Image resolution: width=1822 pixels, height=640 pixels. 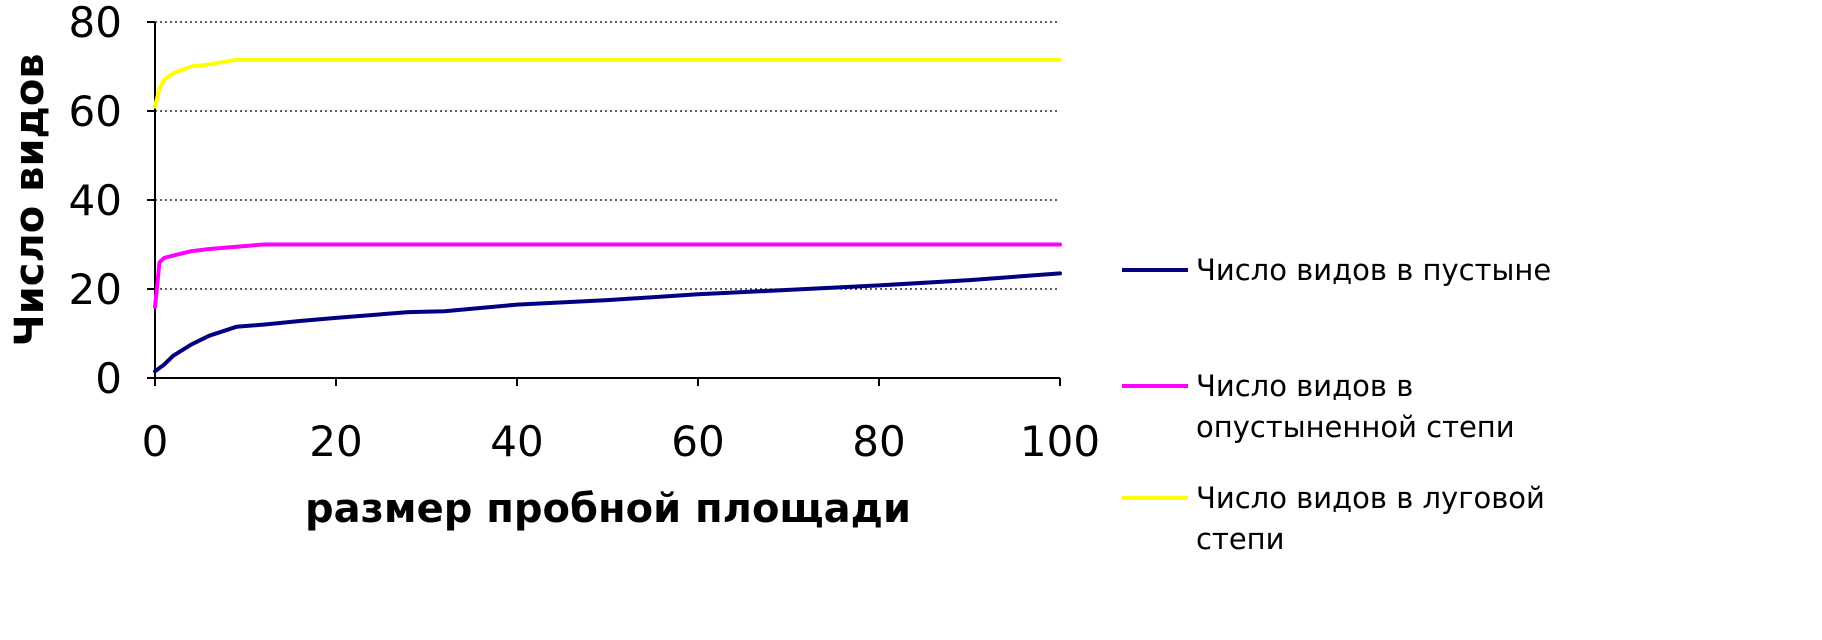 What do you see at coordinates (1240, 539) in the screenshot?
I see `legend-label: степи` at bounding box center [1240, 539].